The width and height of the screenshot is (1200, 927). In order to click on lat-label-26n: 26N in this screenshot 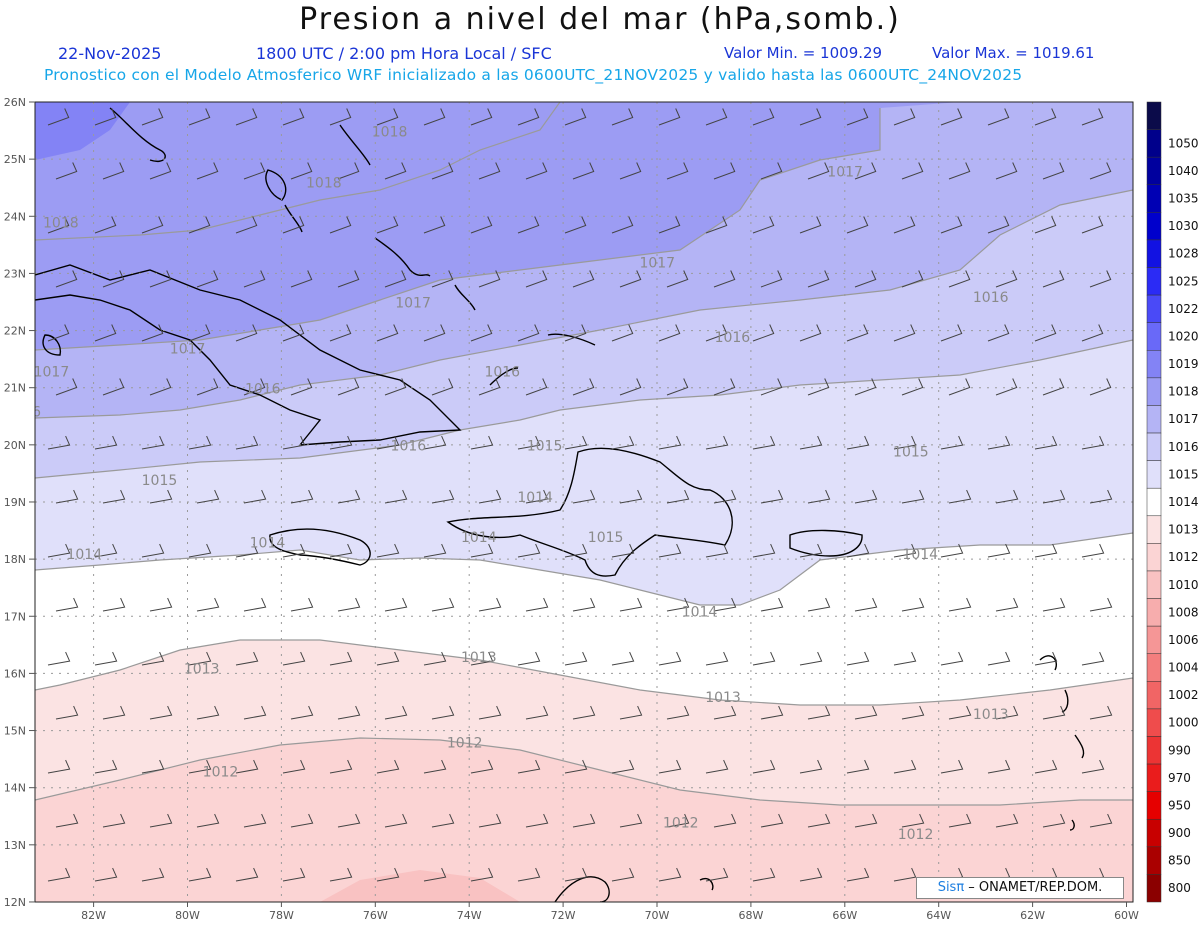, I will do `click(15, 102)`.